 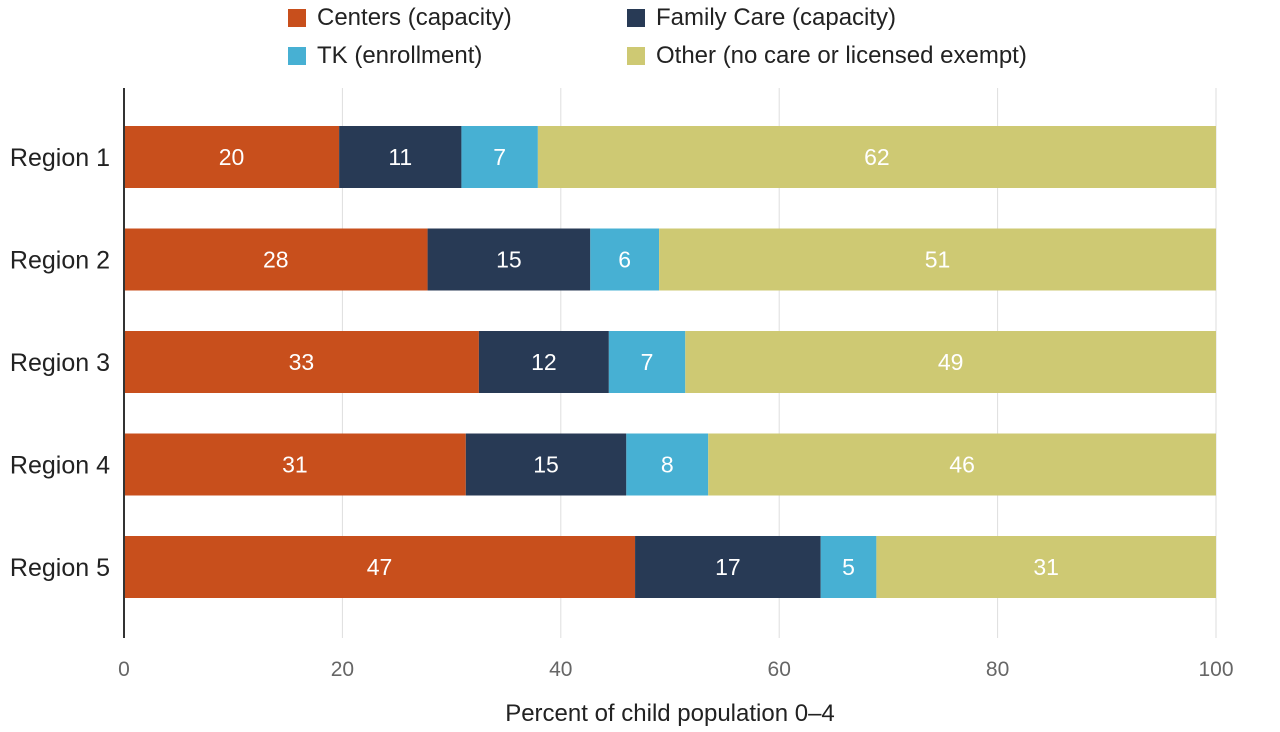 I want to click on x-axis-title: Percent of child population 0–4, so click(x=670, y=713).